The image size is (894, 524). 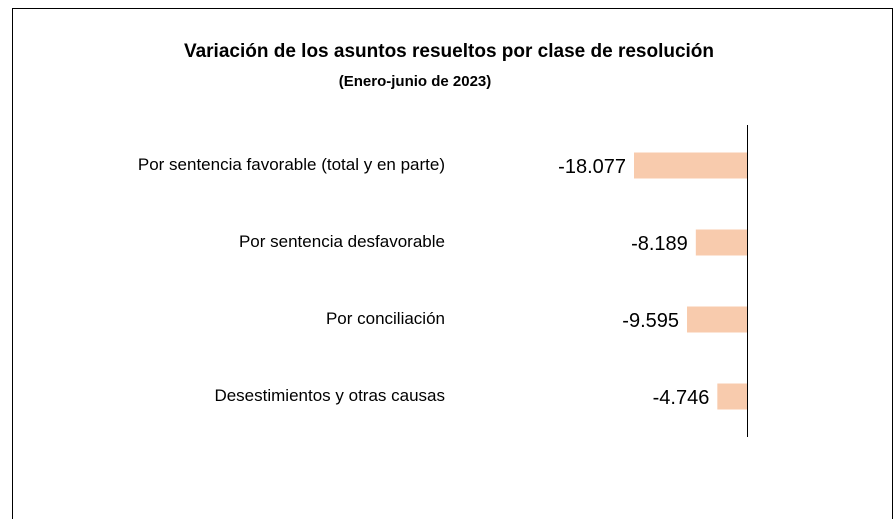 I want to click on value-label: -9.595, so click(x=650, y=321).